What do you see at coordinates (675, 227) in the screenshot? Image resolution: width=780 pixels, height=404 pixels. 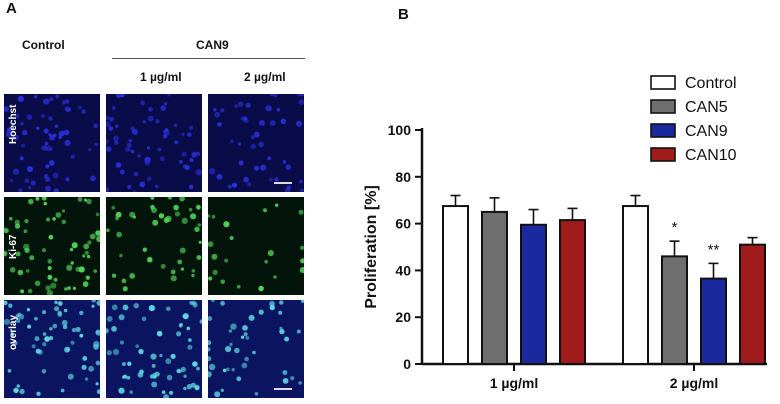 I see `significance-marker: *` at bounding box center [675, 227].